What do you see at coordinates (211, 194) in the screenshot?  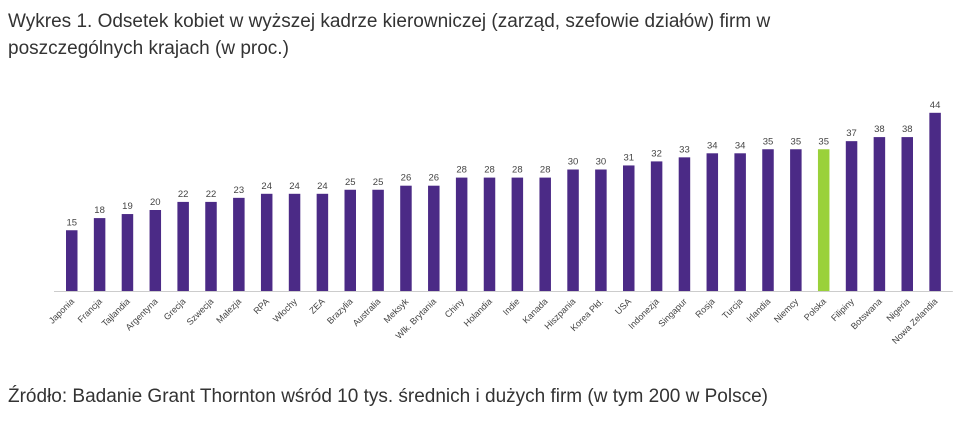 I see `value-label-szwecja: 22` at bounding box center [211, 194].